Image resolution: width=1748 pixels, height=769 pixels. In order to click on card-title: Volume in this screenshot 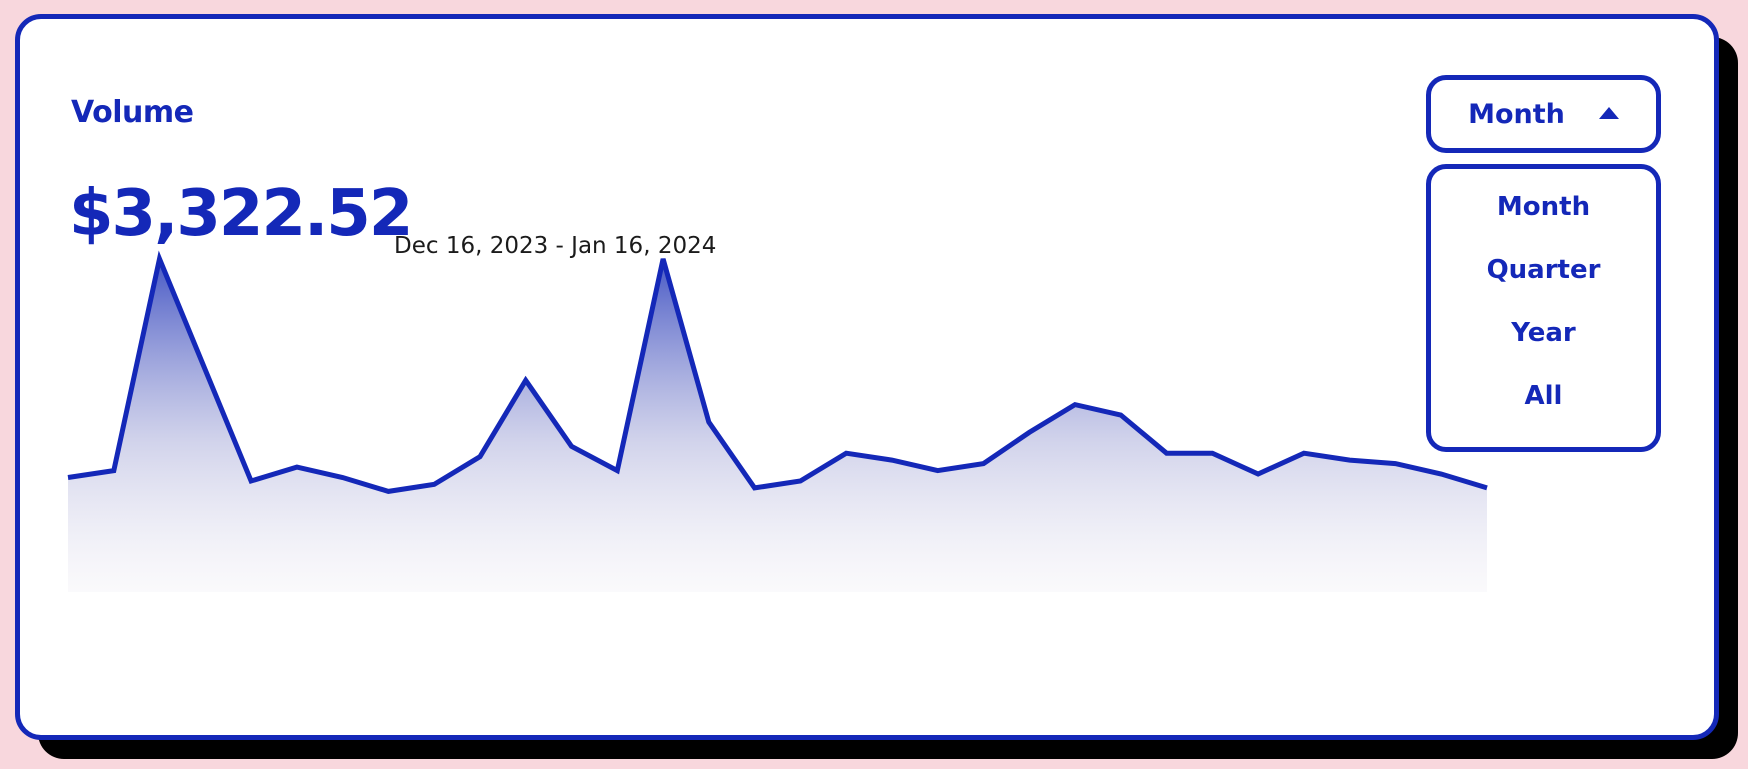, I will do `click(132, 112)`.